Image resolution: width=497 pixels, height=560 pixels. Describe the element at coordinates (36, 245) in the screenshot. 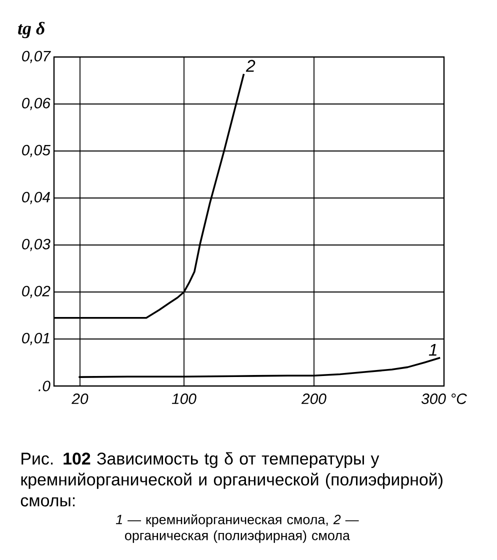

I see `y-tick-label: 0,03` at that location.